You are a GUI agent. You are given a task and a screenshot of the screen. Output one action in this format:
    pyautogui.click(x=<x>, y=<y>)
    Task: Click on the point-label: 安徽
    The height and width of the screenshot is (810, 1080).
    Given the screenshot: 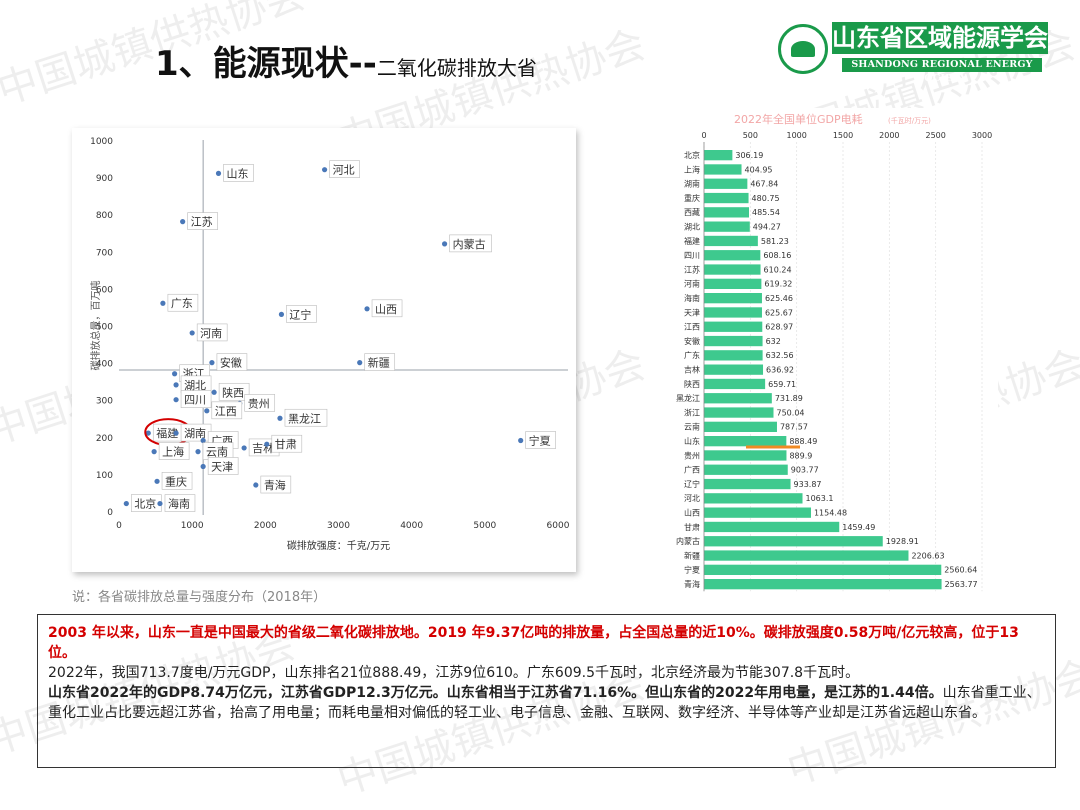 What is the action you would take?
    pyautogui.click(x=231, y=363)
    